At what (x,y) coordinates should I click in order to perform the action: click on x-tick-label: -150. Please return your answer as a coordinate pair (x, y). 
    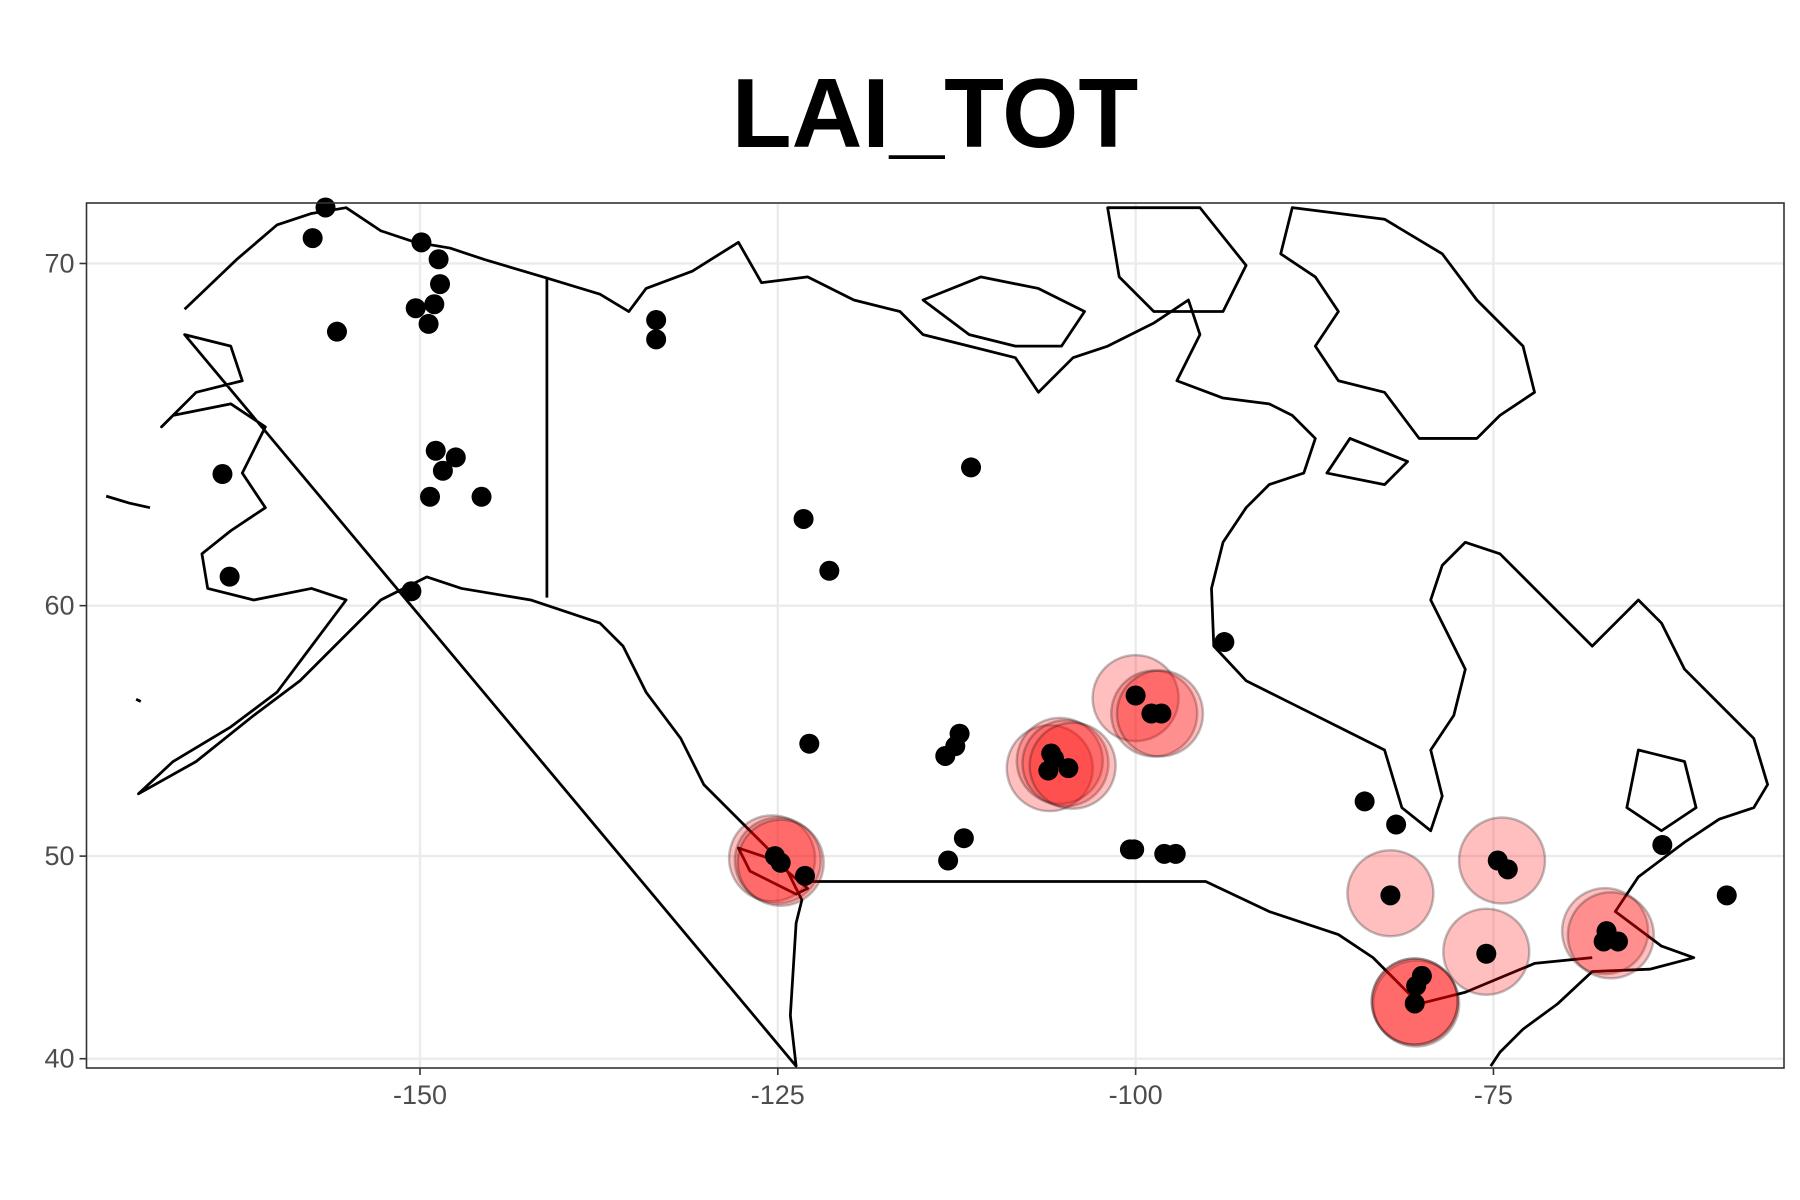
    Looking at the image, I should click on (420, 1095).